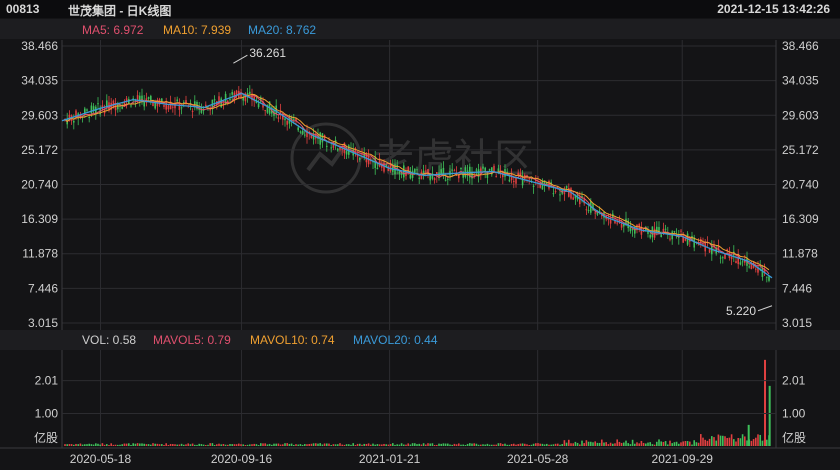 Image resolution: width=840 pixels, height=470 pixels. I want to click on ma20-label: MA20: 8.762, so click(282, 30).